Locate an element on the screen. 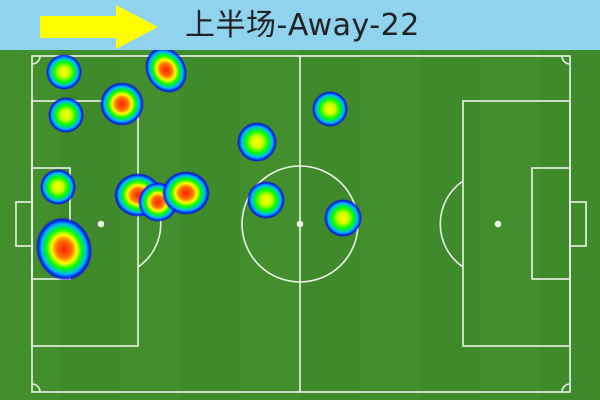 The height and width of the screenshot is (400, 600). corner-arc-br is located at coordinates (566, 388).